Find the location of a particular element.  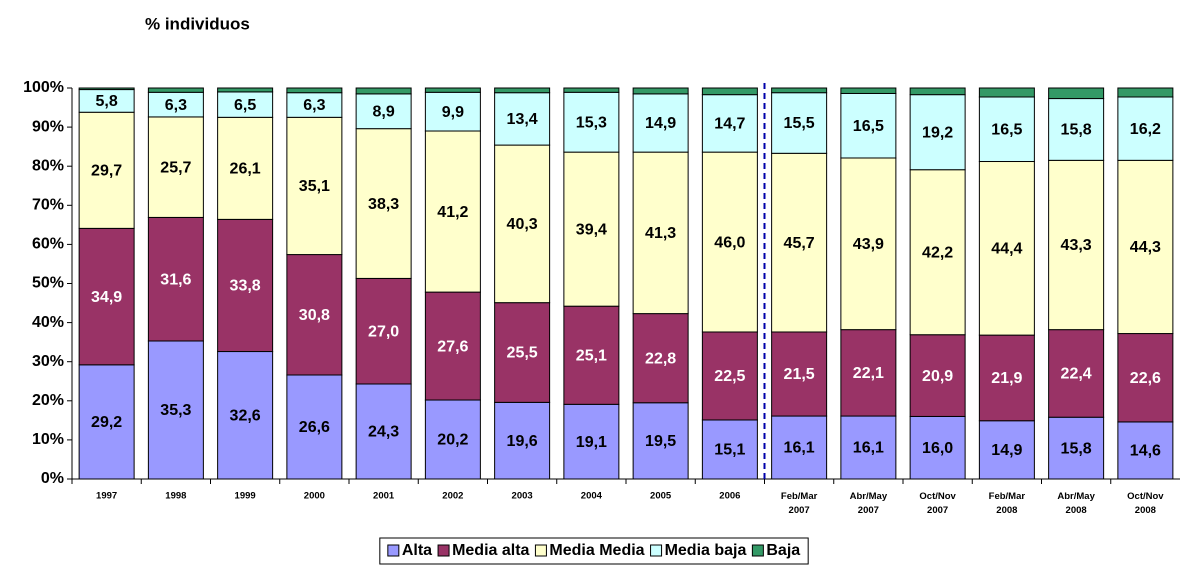

data-label: 15,8 is located at coordinates (1076, 448).